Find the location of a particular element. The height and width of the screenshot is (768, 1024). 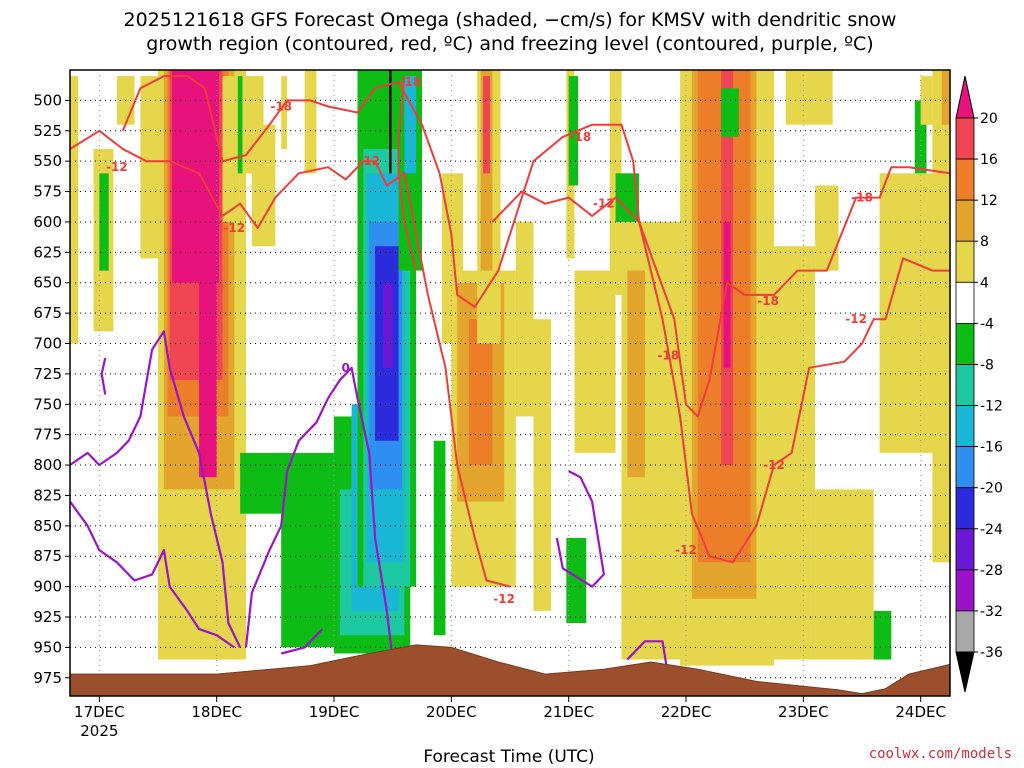

y-tick-label: 700 is located at coordinates (47, 343).